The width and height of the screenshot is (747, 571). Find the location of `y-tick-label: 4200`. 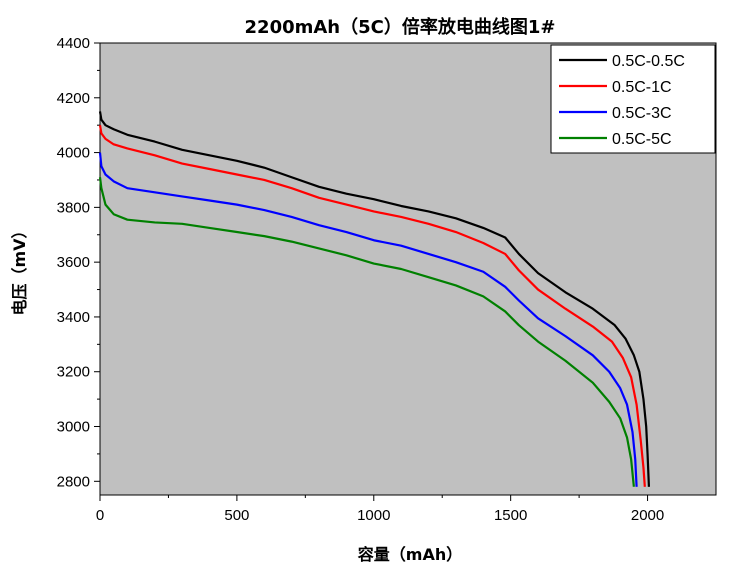

y-tick-label: 4200 is located at coordinates (73, 98).